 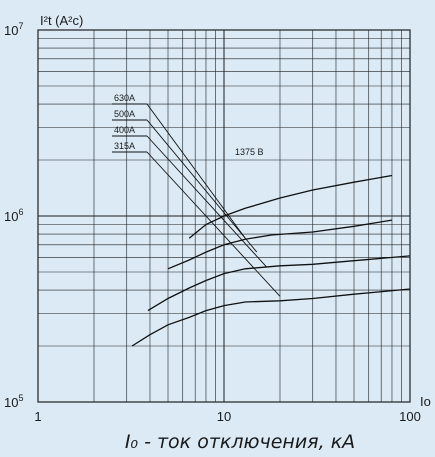 What do you see at coordinates (410, 416) in the screenshot?
I see `x-tick-label: 100` at bounding box center [410, 416].